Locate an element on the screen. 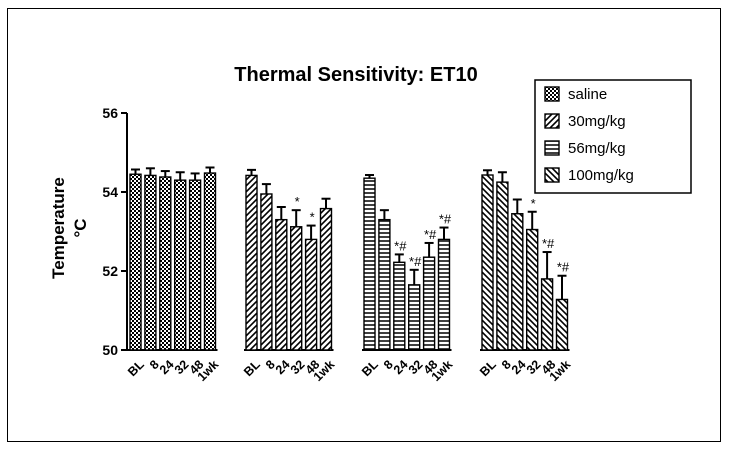 Image resolution: width=729 pixels, height=451 pixels. legend: saline 30mg/kg 56mg/kg 100mg/kg is located at coordinates (613, 136).